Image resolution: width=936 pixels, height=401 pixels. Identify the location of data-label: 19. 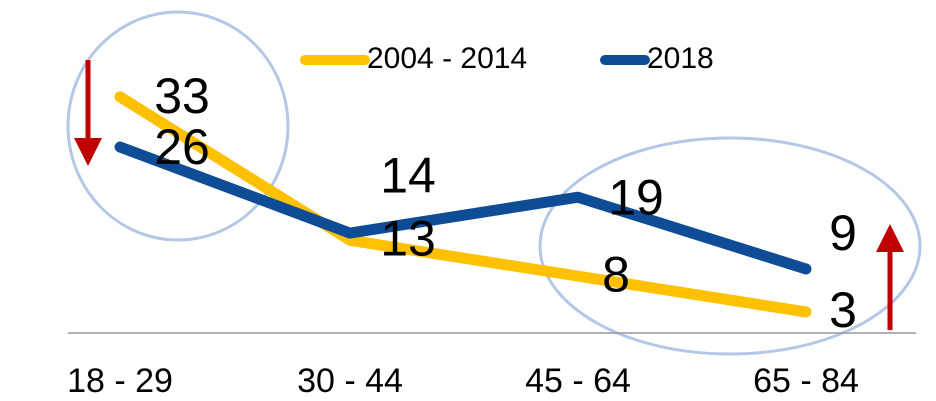
(636, 197).